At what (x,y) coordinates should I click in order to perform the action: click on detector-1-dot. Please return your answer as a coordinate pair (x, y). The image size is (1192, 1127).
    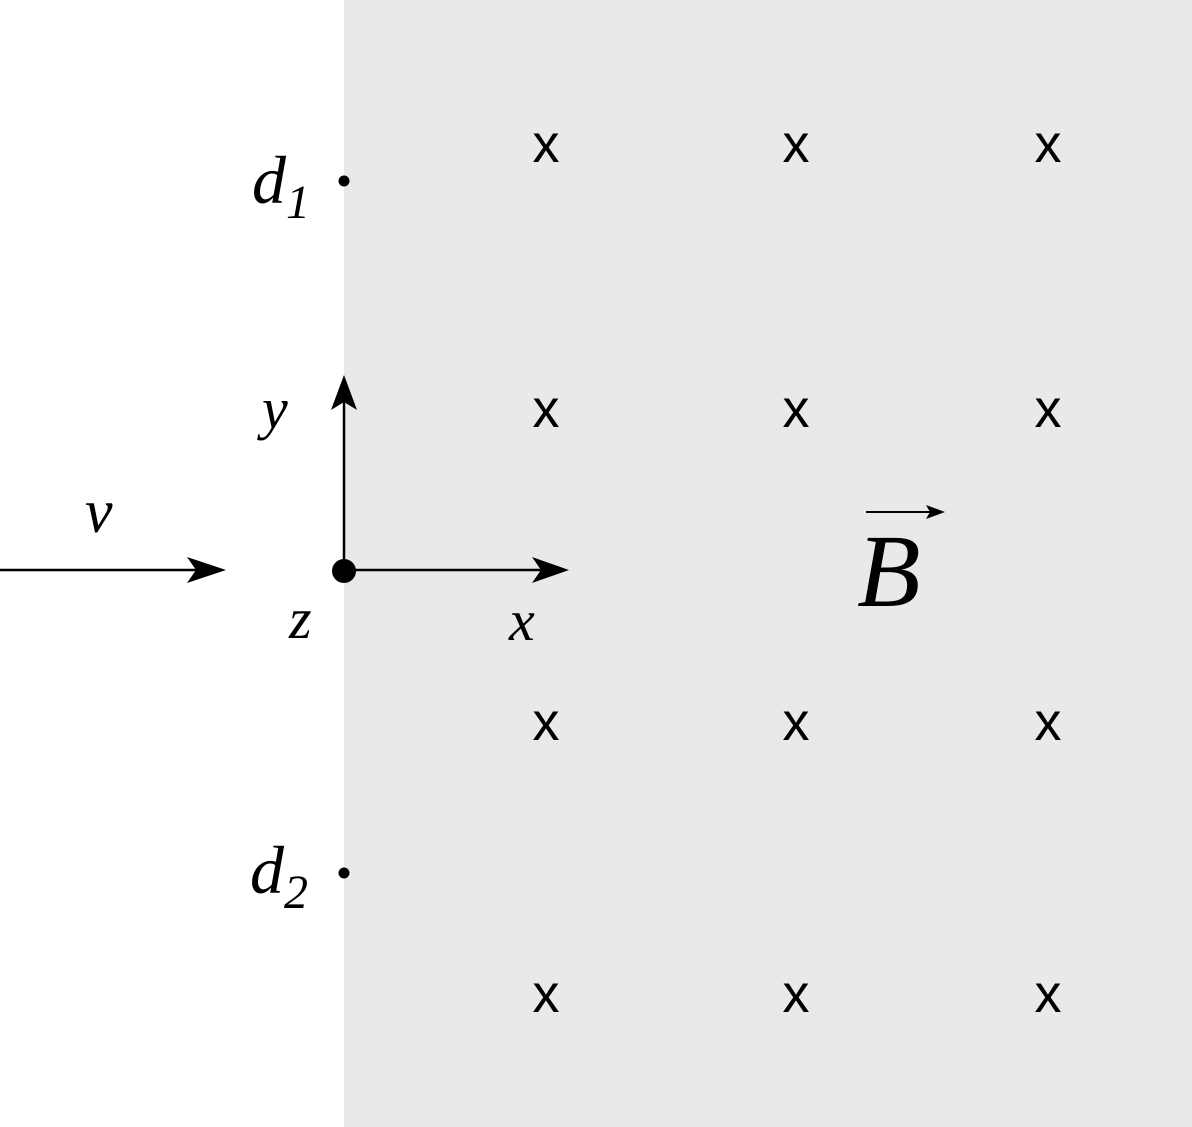
    Looking at the image, I should click on (344, 181).